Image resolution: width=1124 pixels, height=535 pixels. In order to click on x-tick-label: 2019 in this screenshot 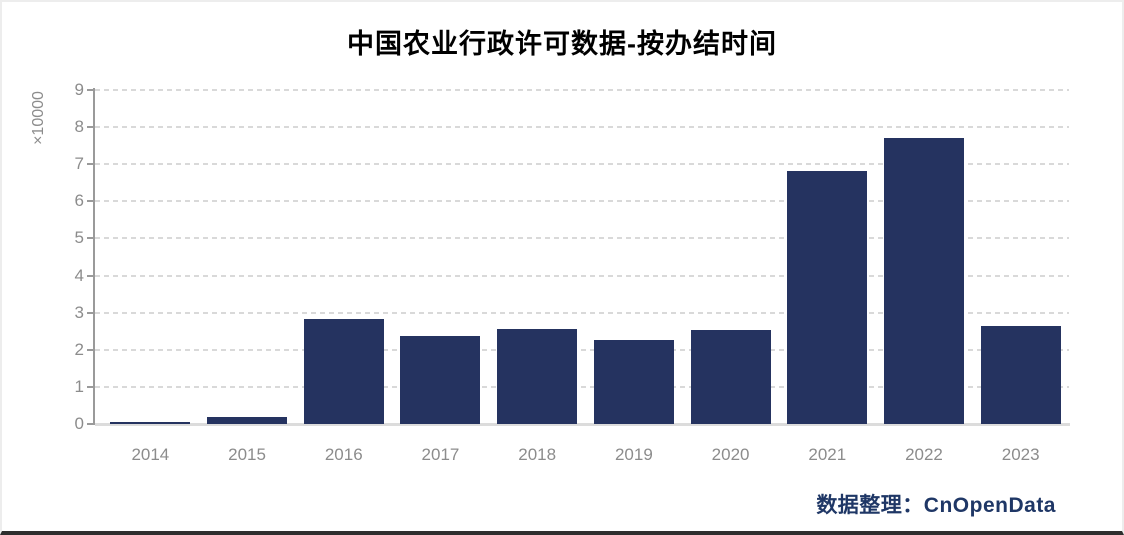, I will do `click(633, 454)`.